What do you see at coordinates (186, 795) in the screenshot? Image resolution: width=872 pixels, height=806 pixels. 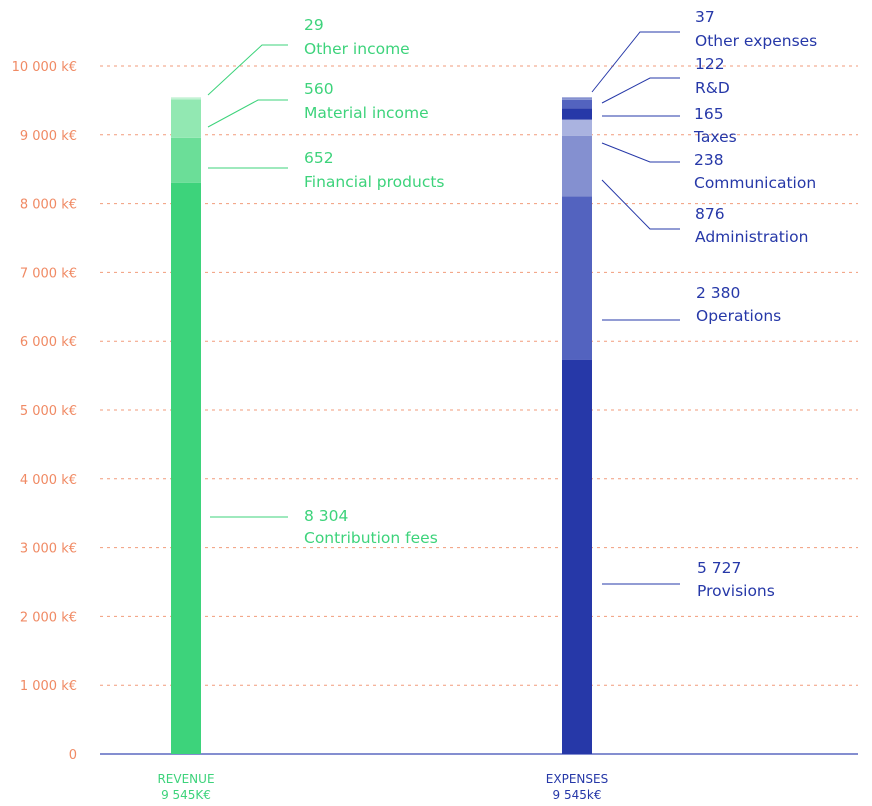 I see `category-total-label: 9 545K€` at bounding box center [186, 795].